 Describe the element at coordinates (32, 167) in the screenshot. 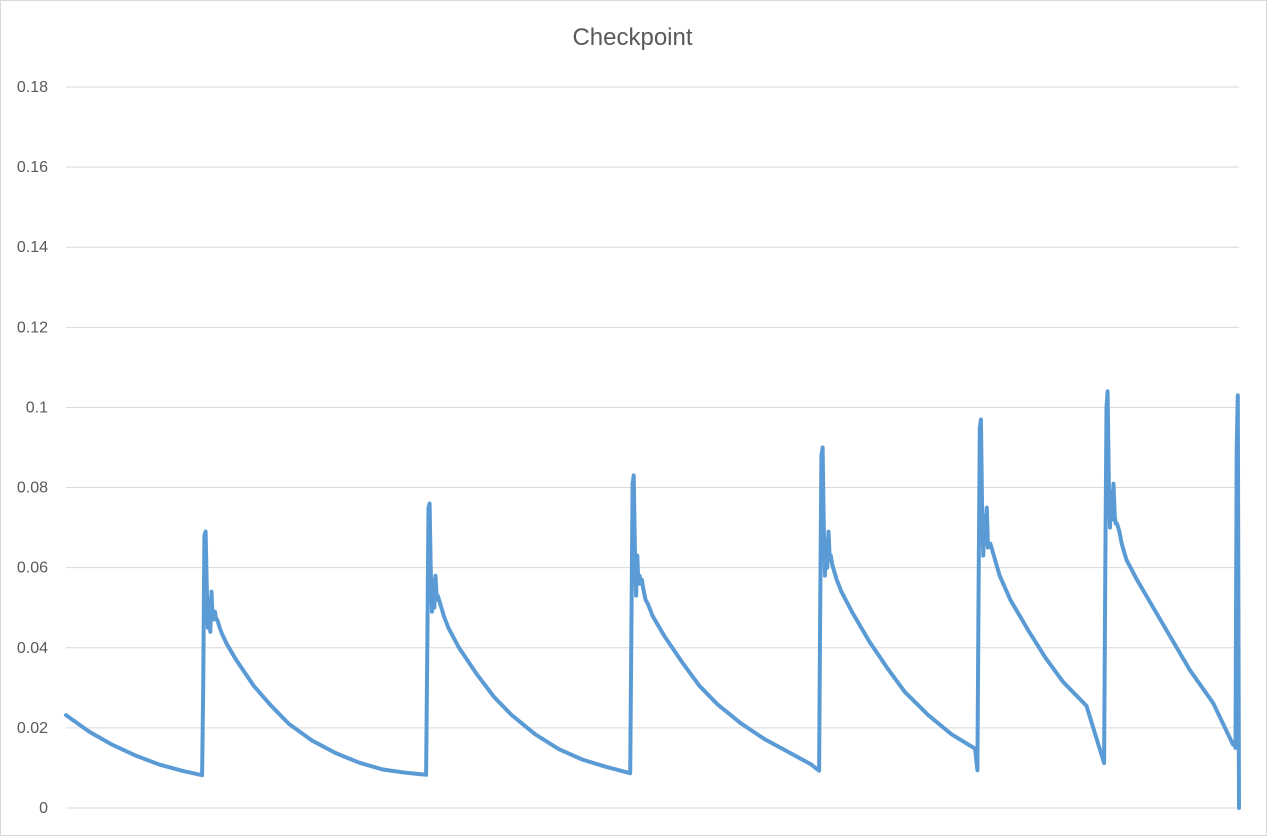

I see `y-tick-label: 0.16` at that location.